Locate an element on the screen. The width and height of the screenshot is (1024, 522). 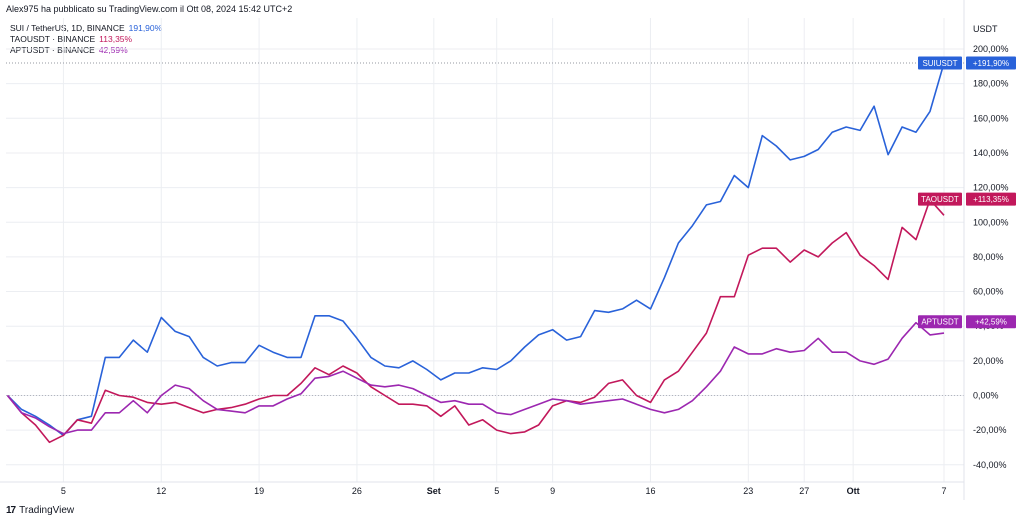
series-name-tag: TAOUSDT is located at coordinates (940, 199).